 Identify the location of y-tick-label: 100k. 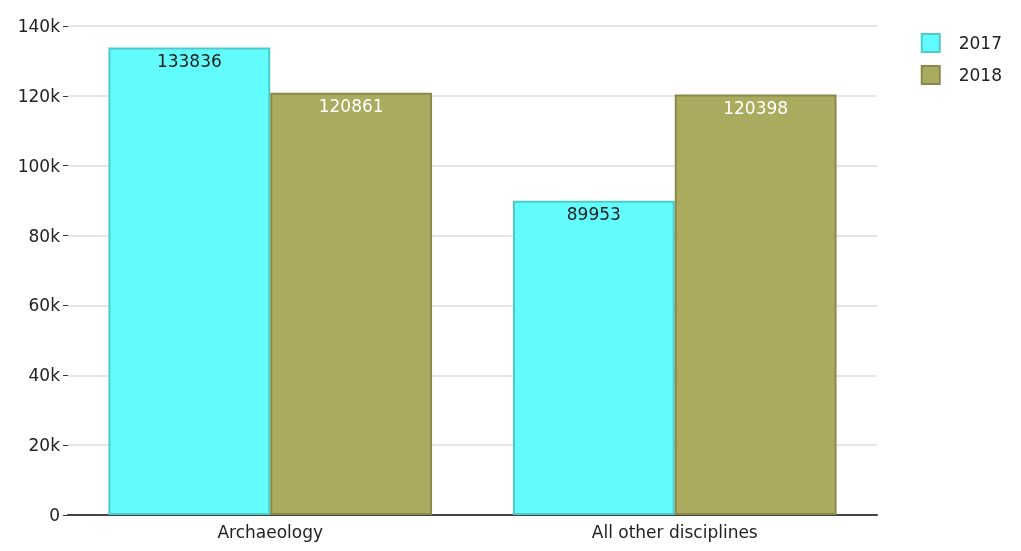
(39, 165).